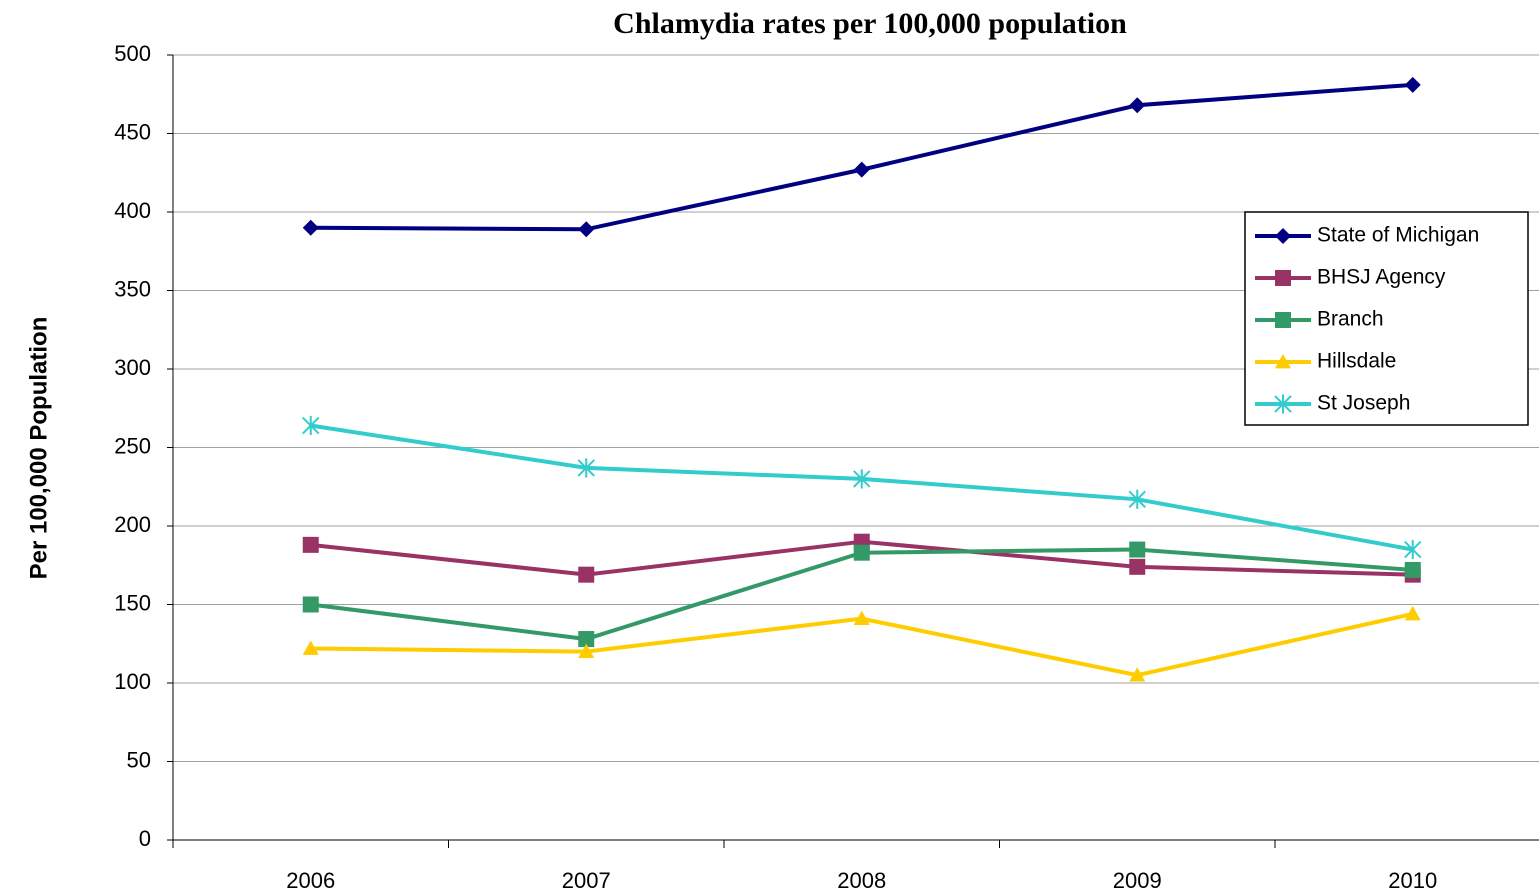 Image resolution: width=1539 pixels, height=895 pixels. What do you see at coordinates (861, 157) in the screenshot?
I see `series-line` at bounding box center [861, 157].